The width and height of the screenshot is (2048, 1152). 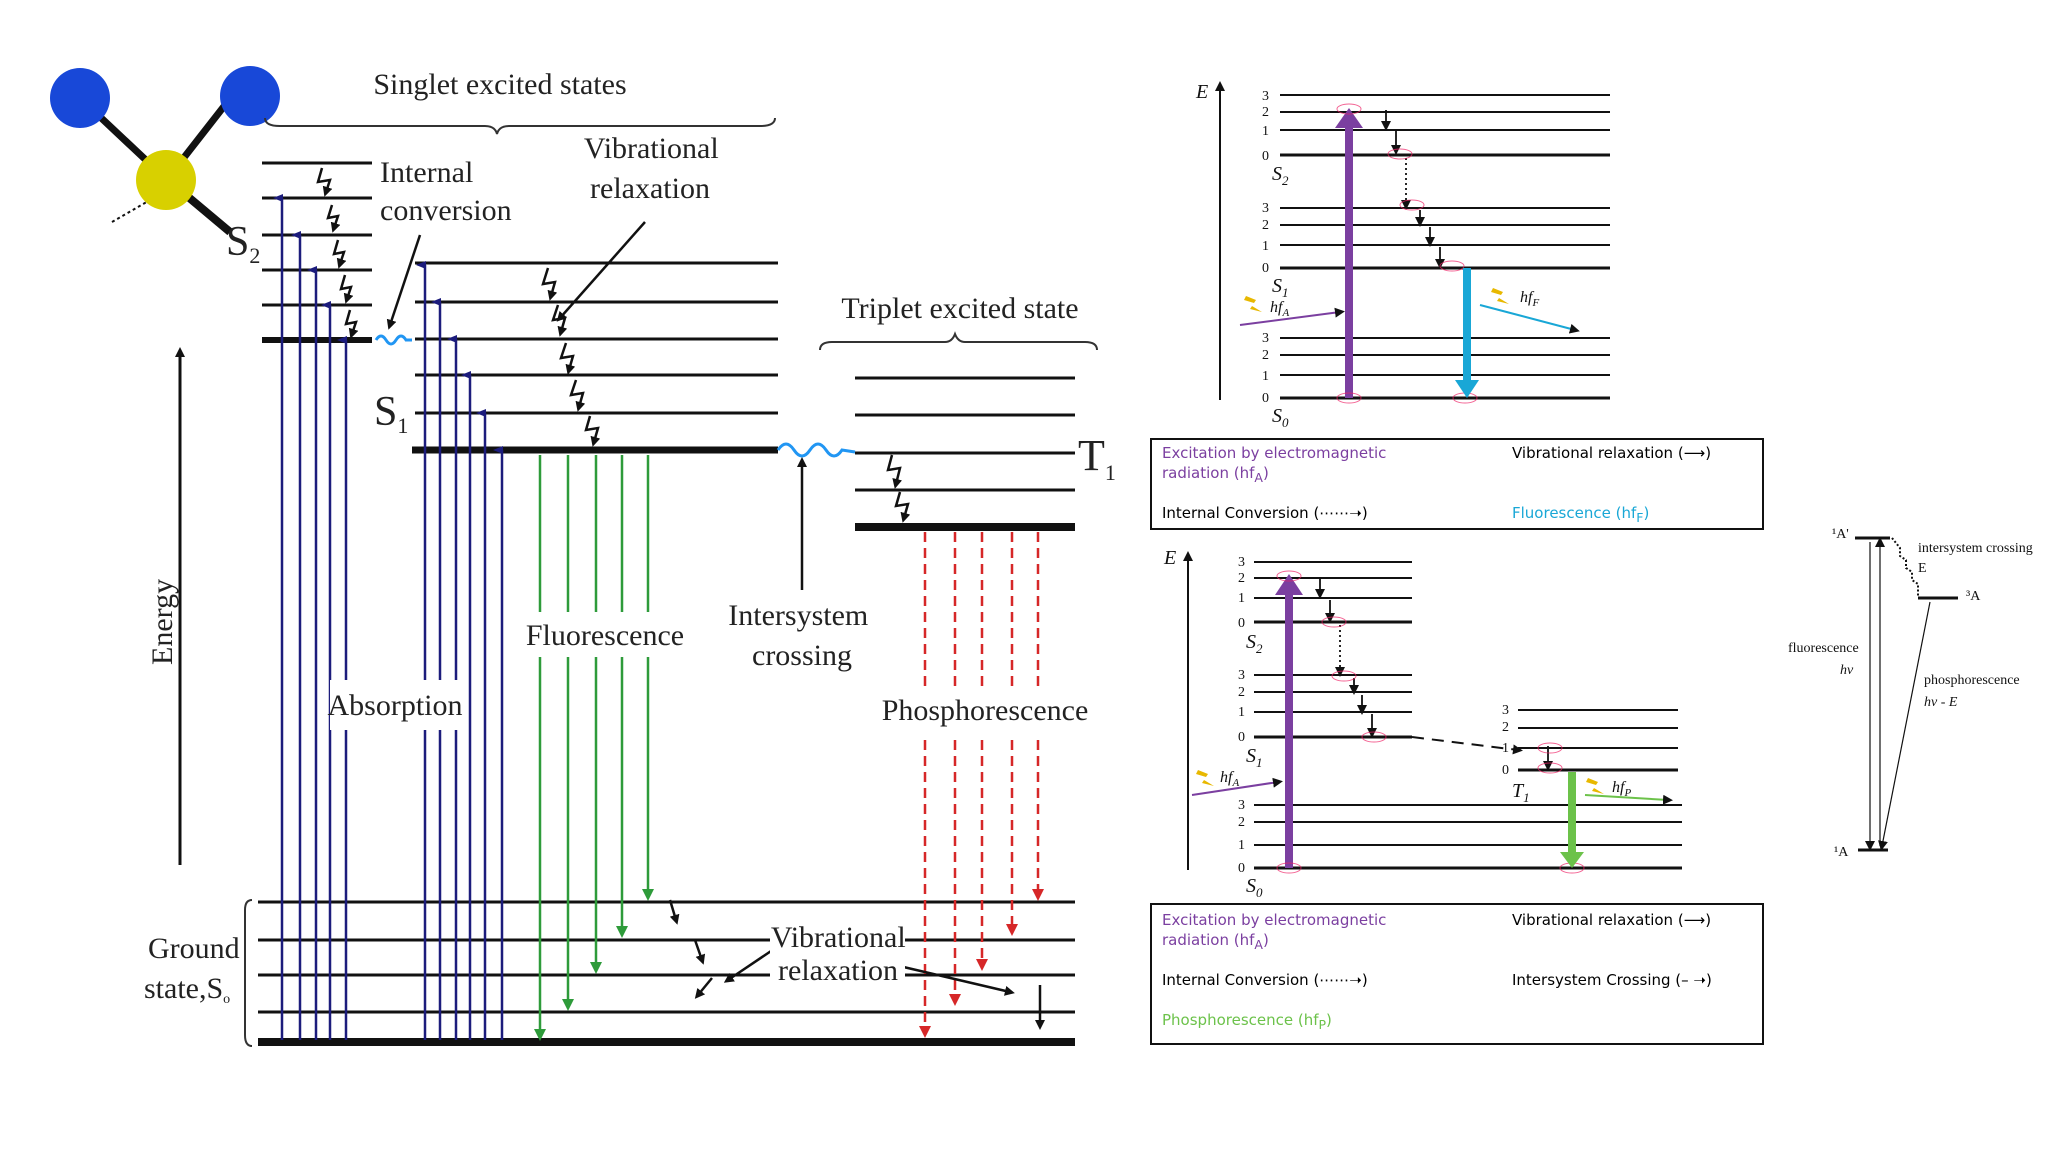 What do you see at coordinates (1581, 514) in the screenshot?
I see `legend-fluorescence: Fluorescence (hfF)` at bounding box center [1581, 514].